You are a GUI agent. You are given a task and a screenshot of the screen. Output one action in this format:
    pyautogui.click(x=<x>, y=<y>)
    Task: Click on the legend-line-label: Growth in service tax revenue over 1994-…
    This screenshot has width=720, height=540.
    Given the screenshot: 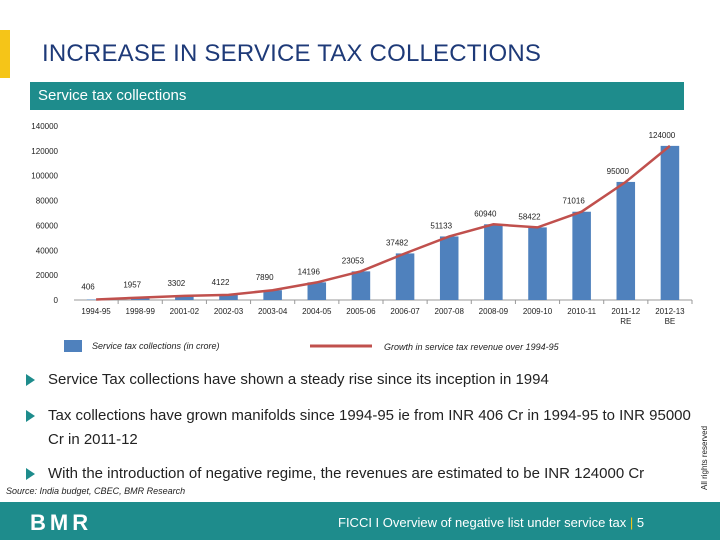 What is the action you would take?
    pyautogui.click(x=472, y=347)
    